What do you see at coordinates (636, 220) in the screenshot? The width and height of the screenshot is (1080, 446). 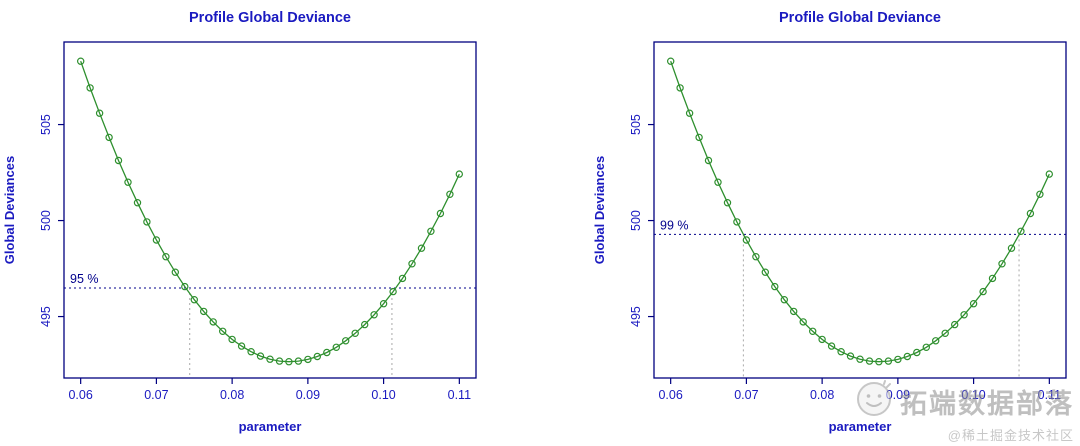 I see `y-tick-label: 500` at bounding box center [636, 220].